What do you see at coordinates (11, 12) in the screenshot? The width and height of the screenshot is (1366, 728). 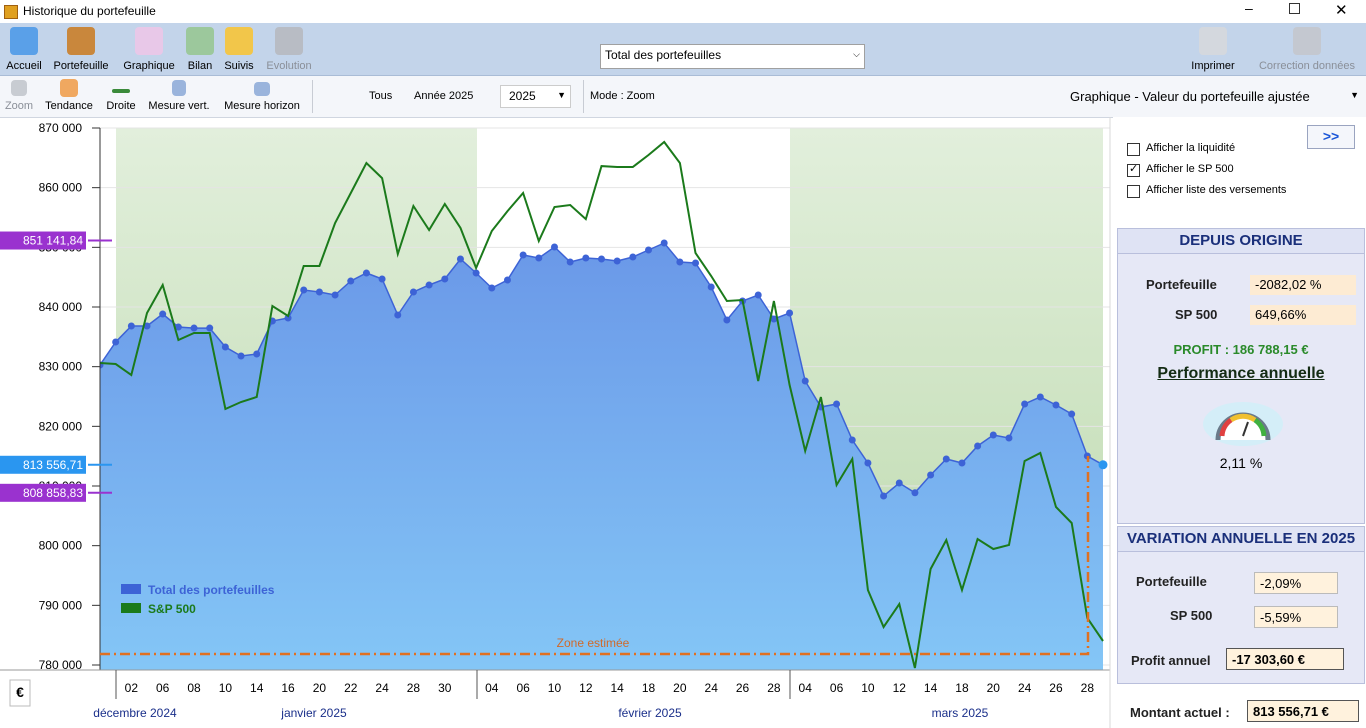 I see `app-icon` at bounding box center [11, 12].